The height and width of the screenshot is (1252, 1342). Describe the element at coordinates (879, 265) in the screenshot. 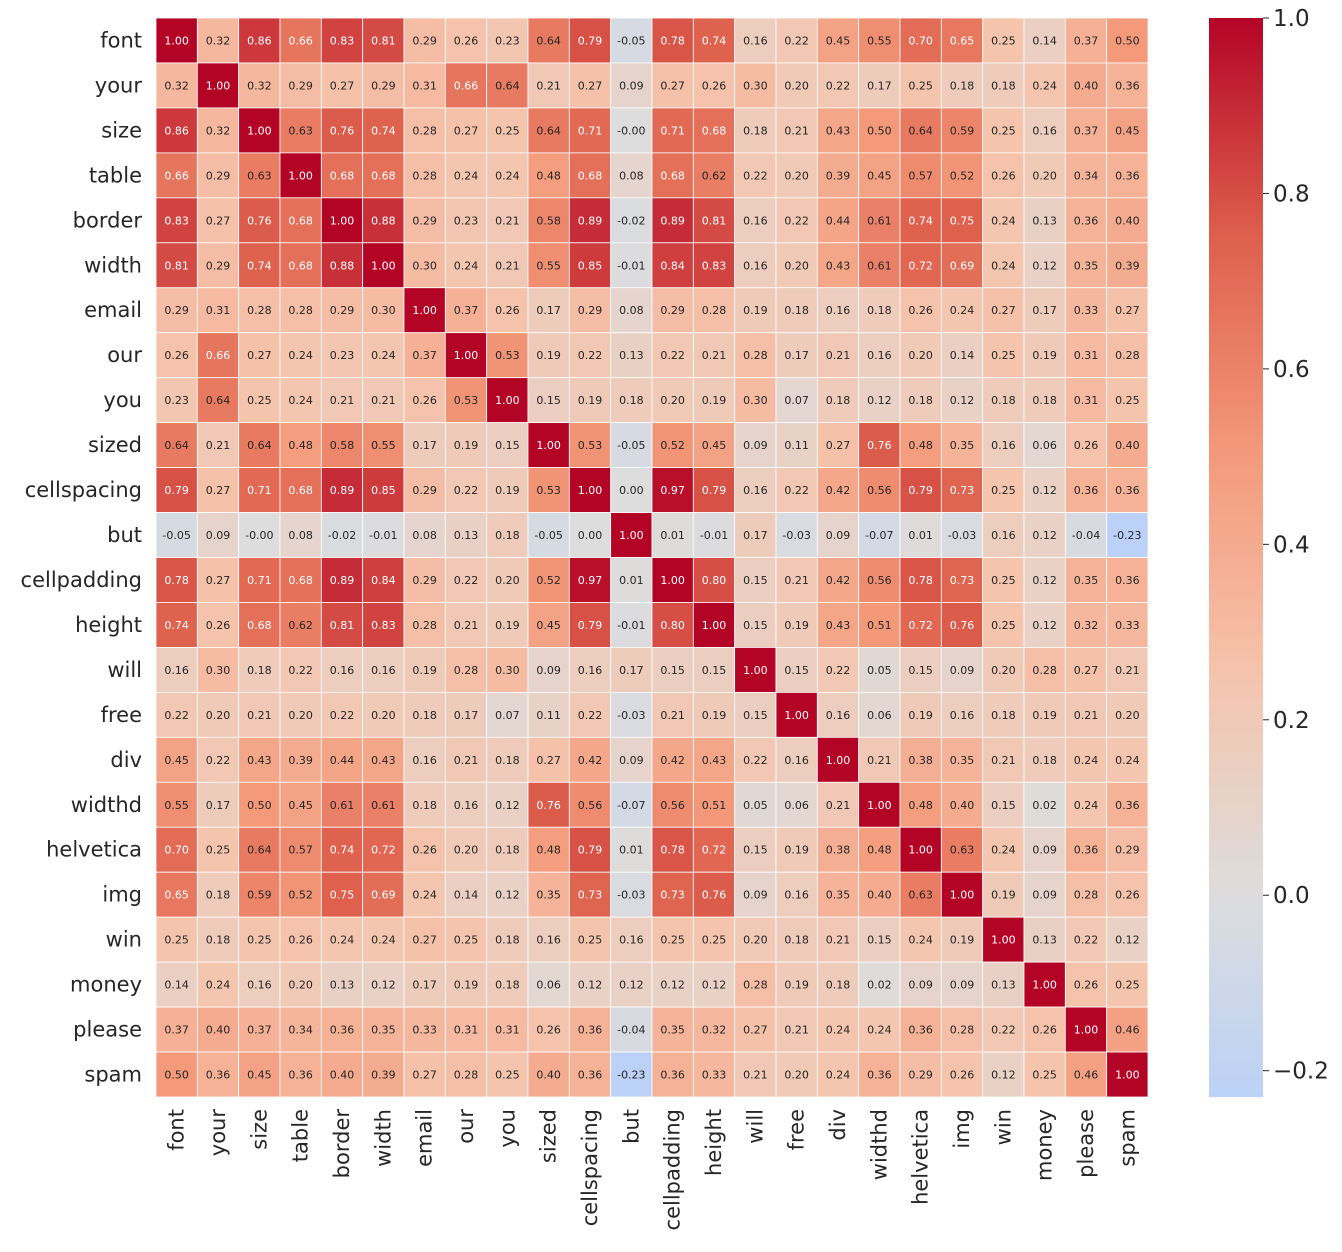

I see `heatmap-cell-width-widthd` at that location.